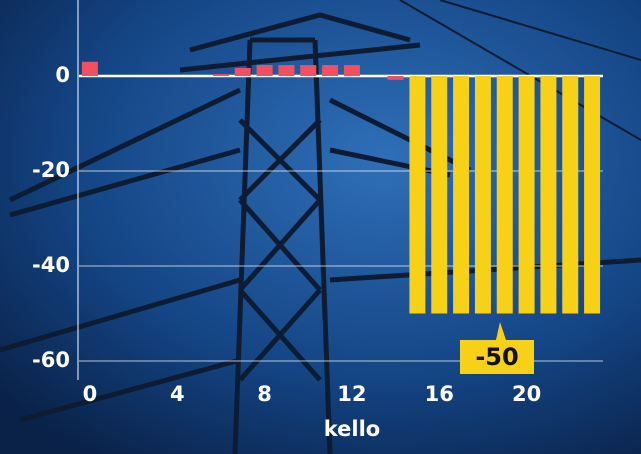 The image size is (641, 454). I want to click on y-tick-label: -40, so click(51, 265).